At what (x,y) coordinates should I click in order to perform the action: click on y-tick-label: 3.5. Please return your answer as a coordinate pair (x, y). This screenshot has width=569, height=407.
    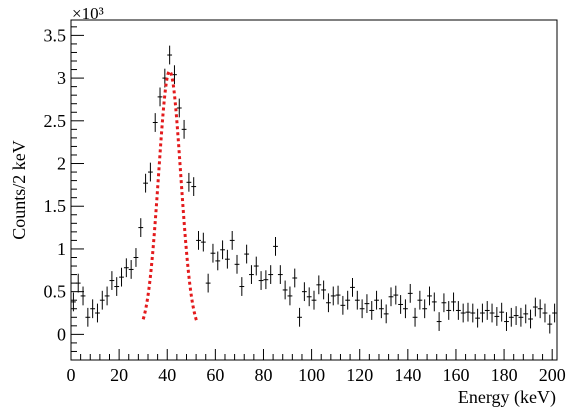
    Looking at the image, I should click on (55, 35).